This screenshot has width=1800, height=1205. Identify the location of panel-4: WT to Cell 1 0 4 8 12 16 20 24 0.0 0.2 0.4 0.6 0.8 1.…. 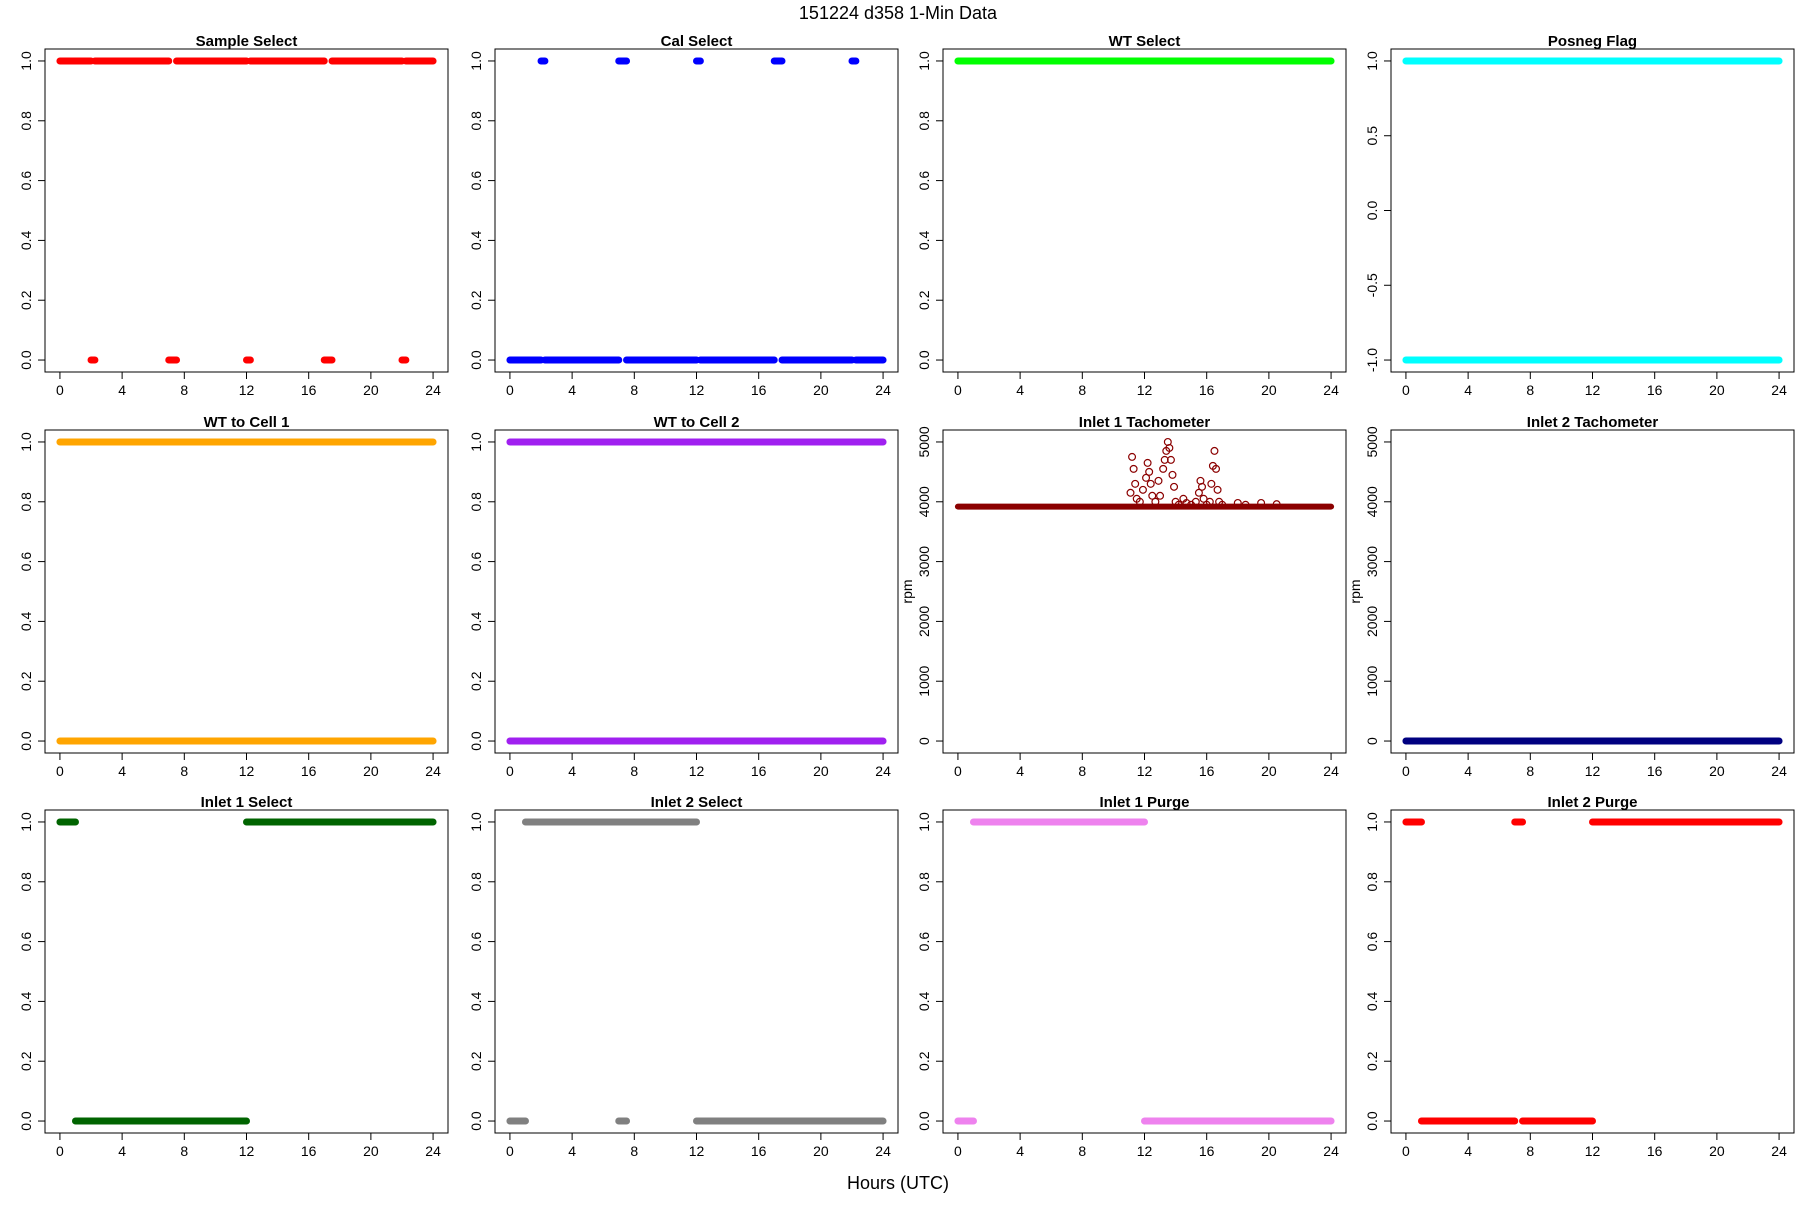
(233, 596).